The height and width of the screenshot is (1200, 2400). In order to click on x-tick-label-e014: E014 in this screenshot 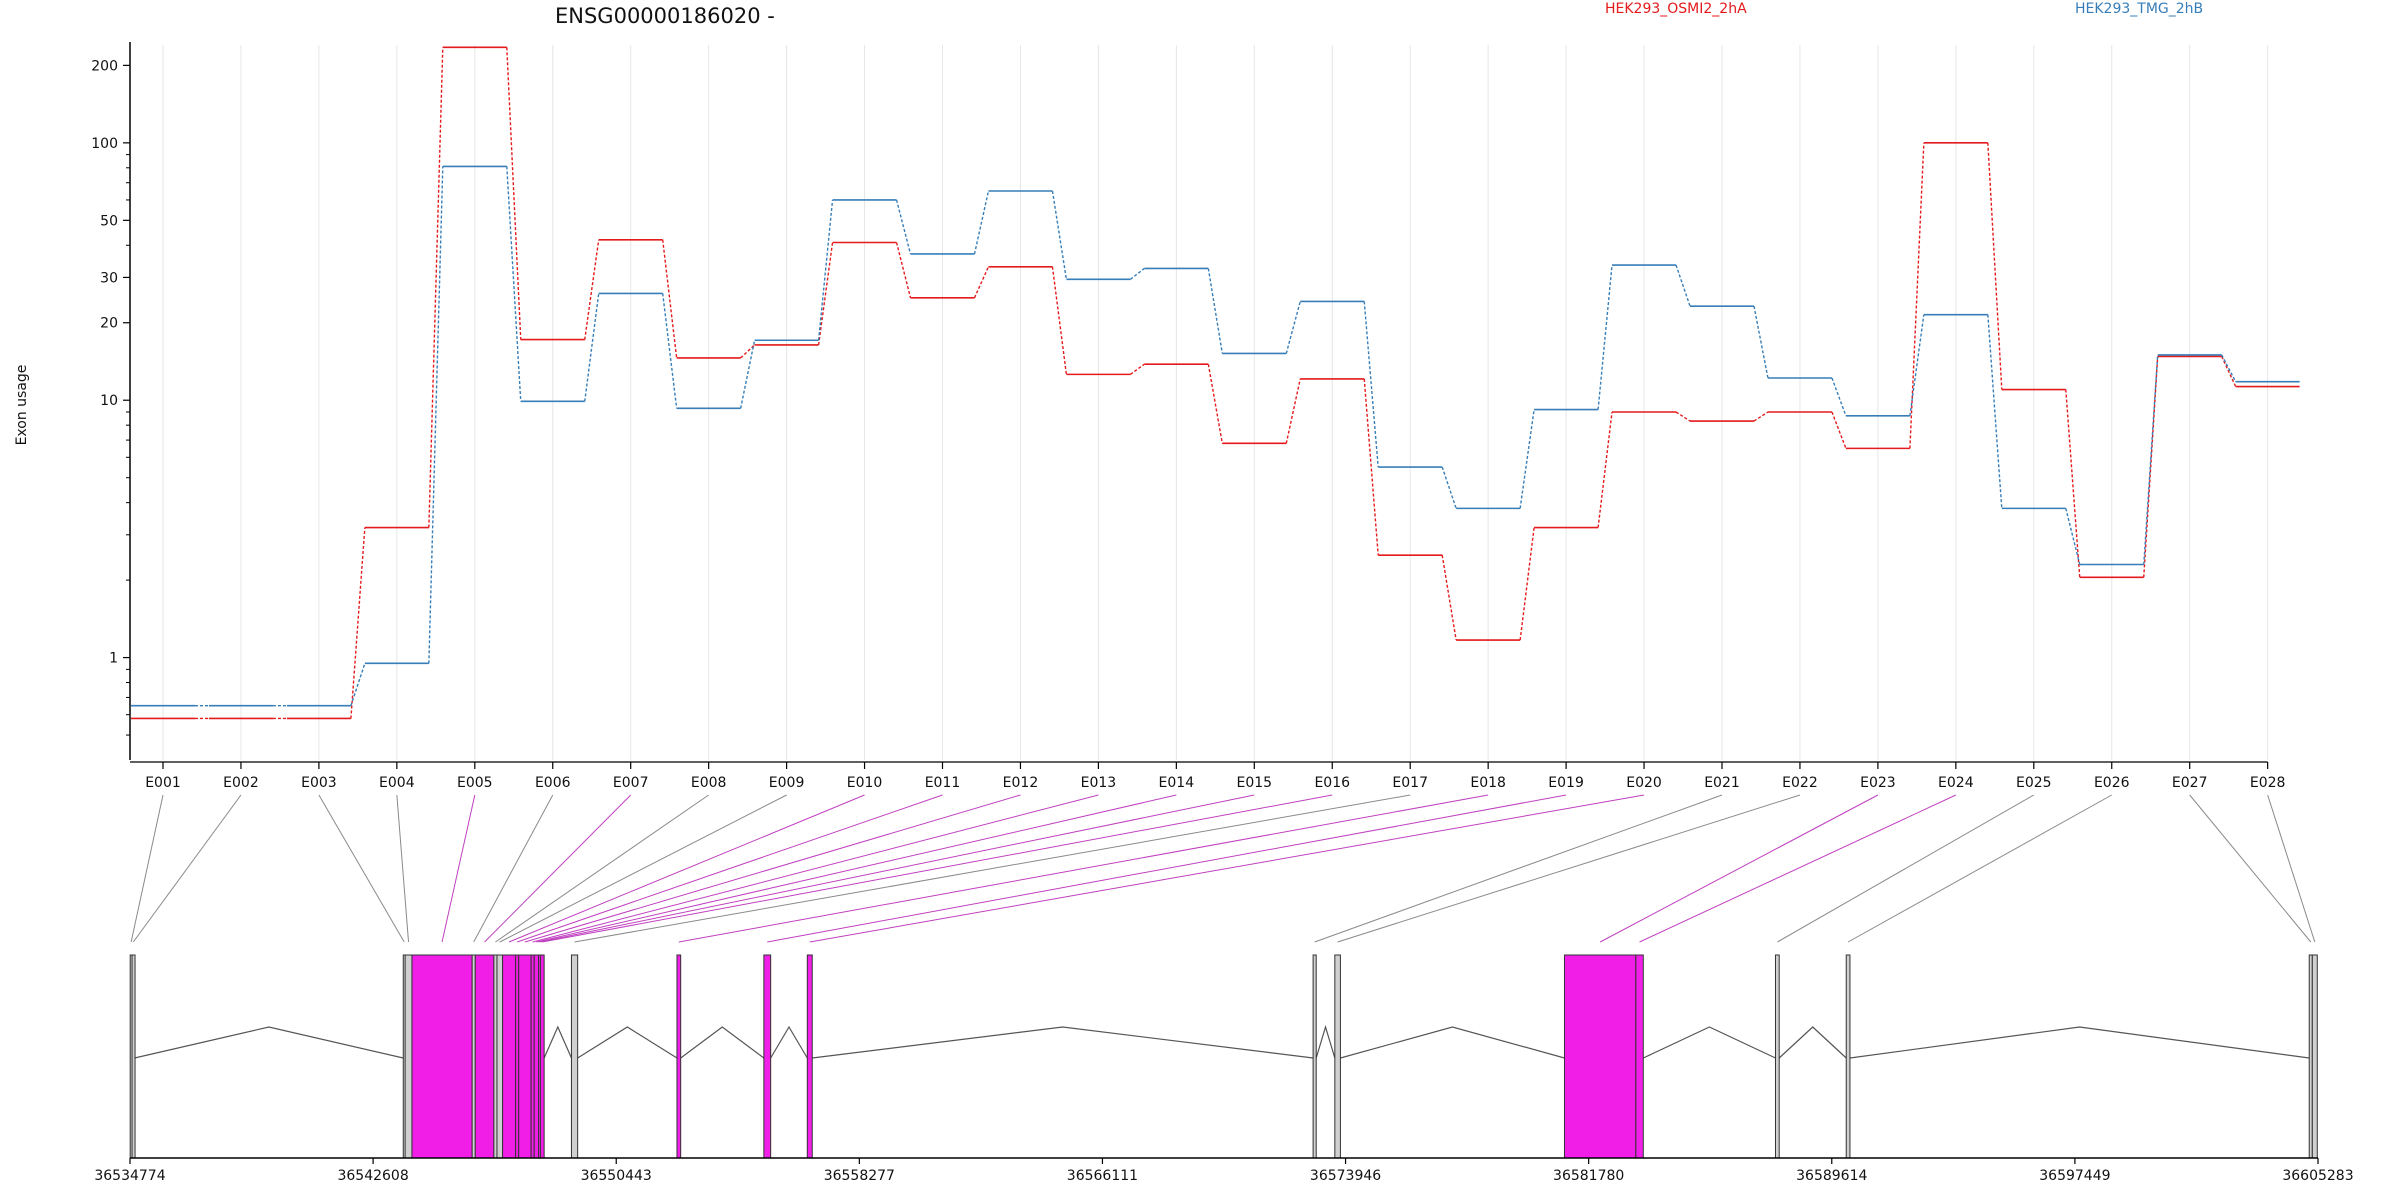, I will do `click(1177, 783)`.